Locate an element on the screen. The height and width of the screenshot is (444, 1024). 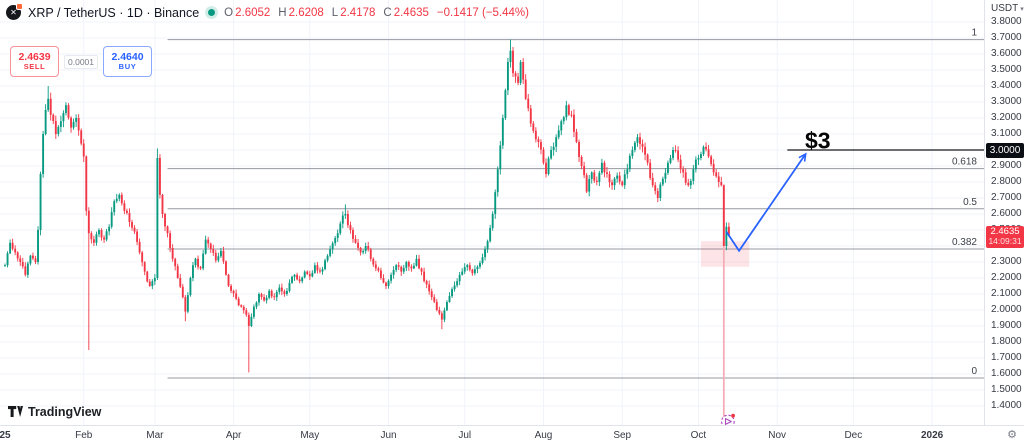
symbol-title: XRP / TetherUS · 1D · Binance is located at coordinates (114, 12).